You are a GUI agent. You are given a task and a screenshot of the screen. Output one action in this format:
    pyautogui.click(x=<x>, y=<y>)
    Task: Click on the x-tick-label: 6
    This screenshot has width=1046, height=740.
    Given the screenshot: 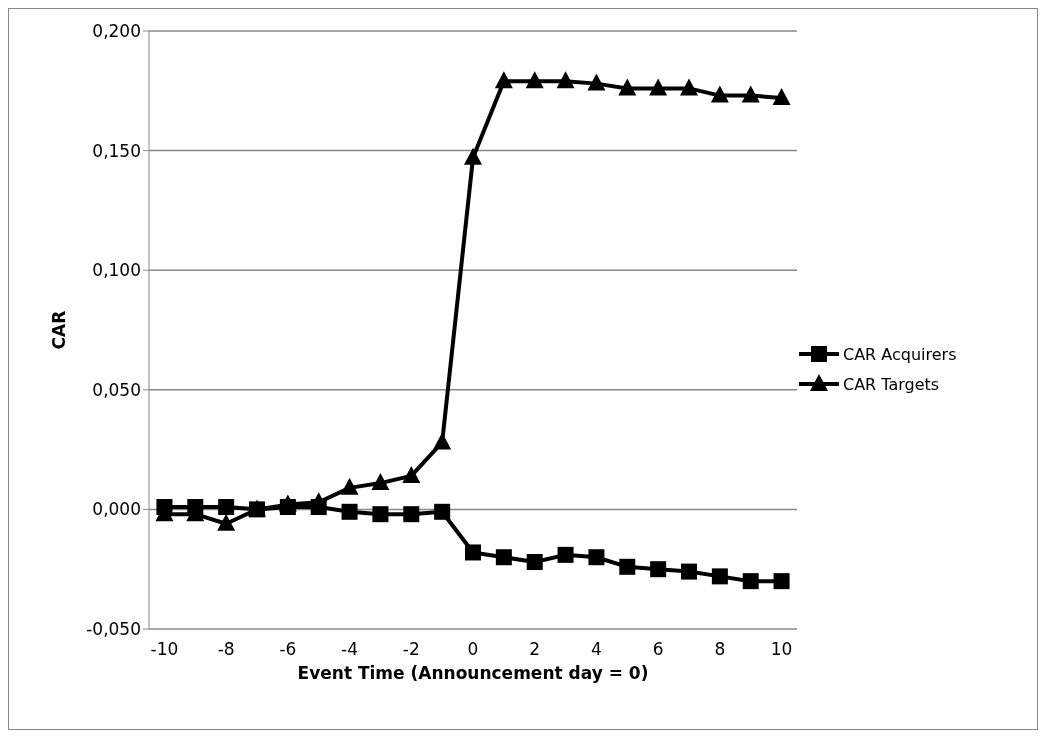 What is the action you would take?
    pyautogui.click(x=658, y=649)
    